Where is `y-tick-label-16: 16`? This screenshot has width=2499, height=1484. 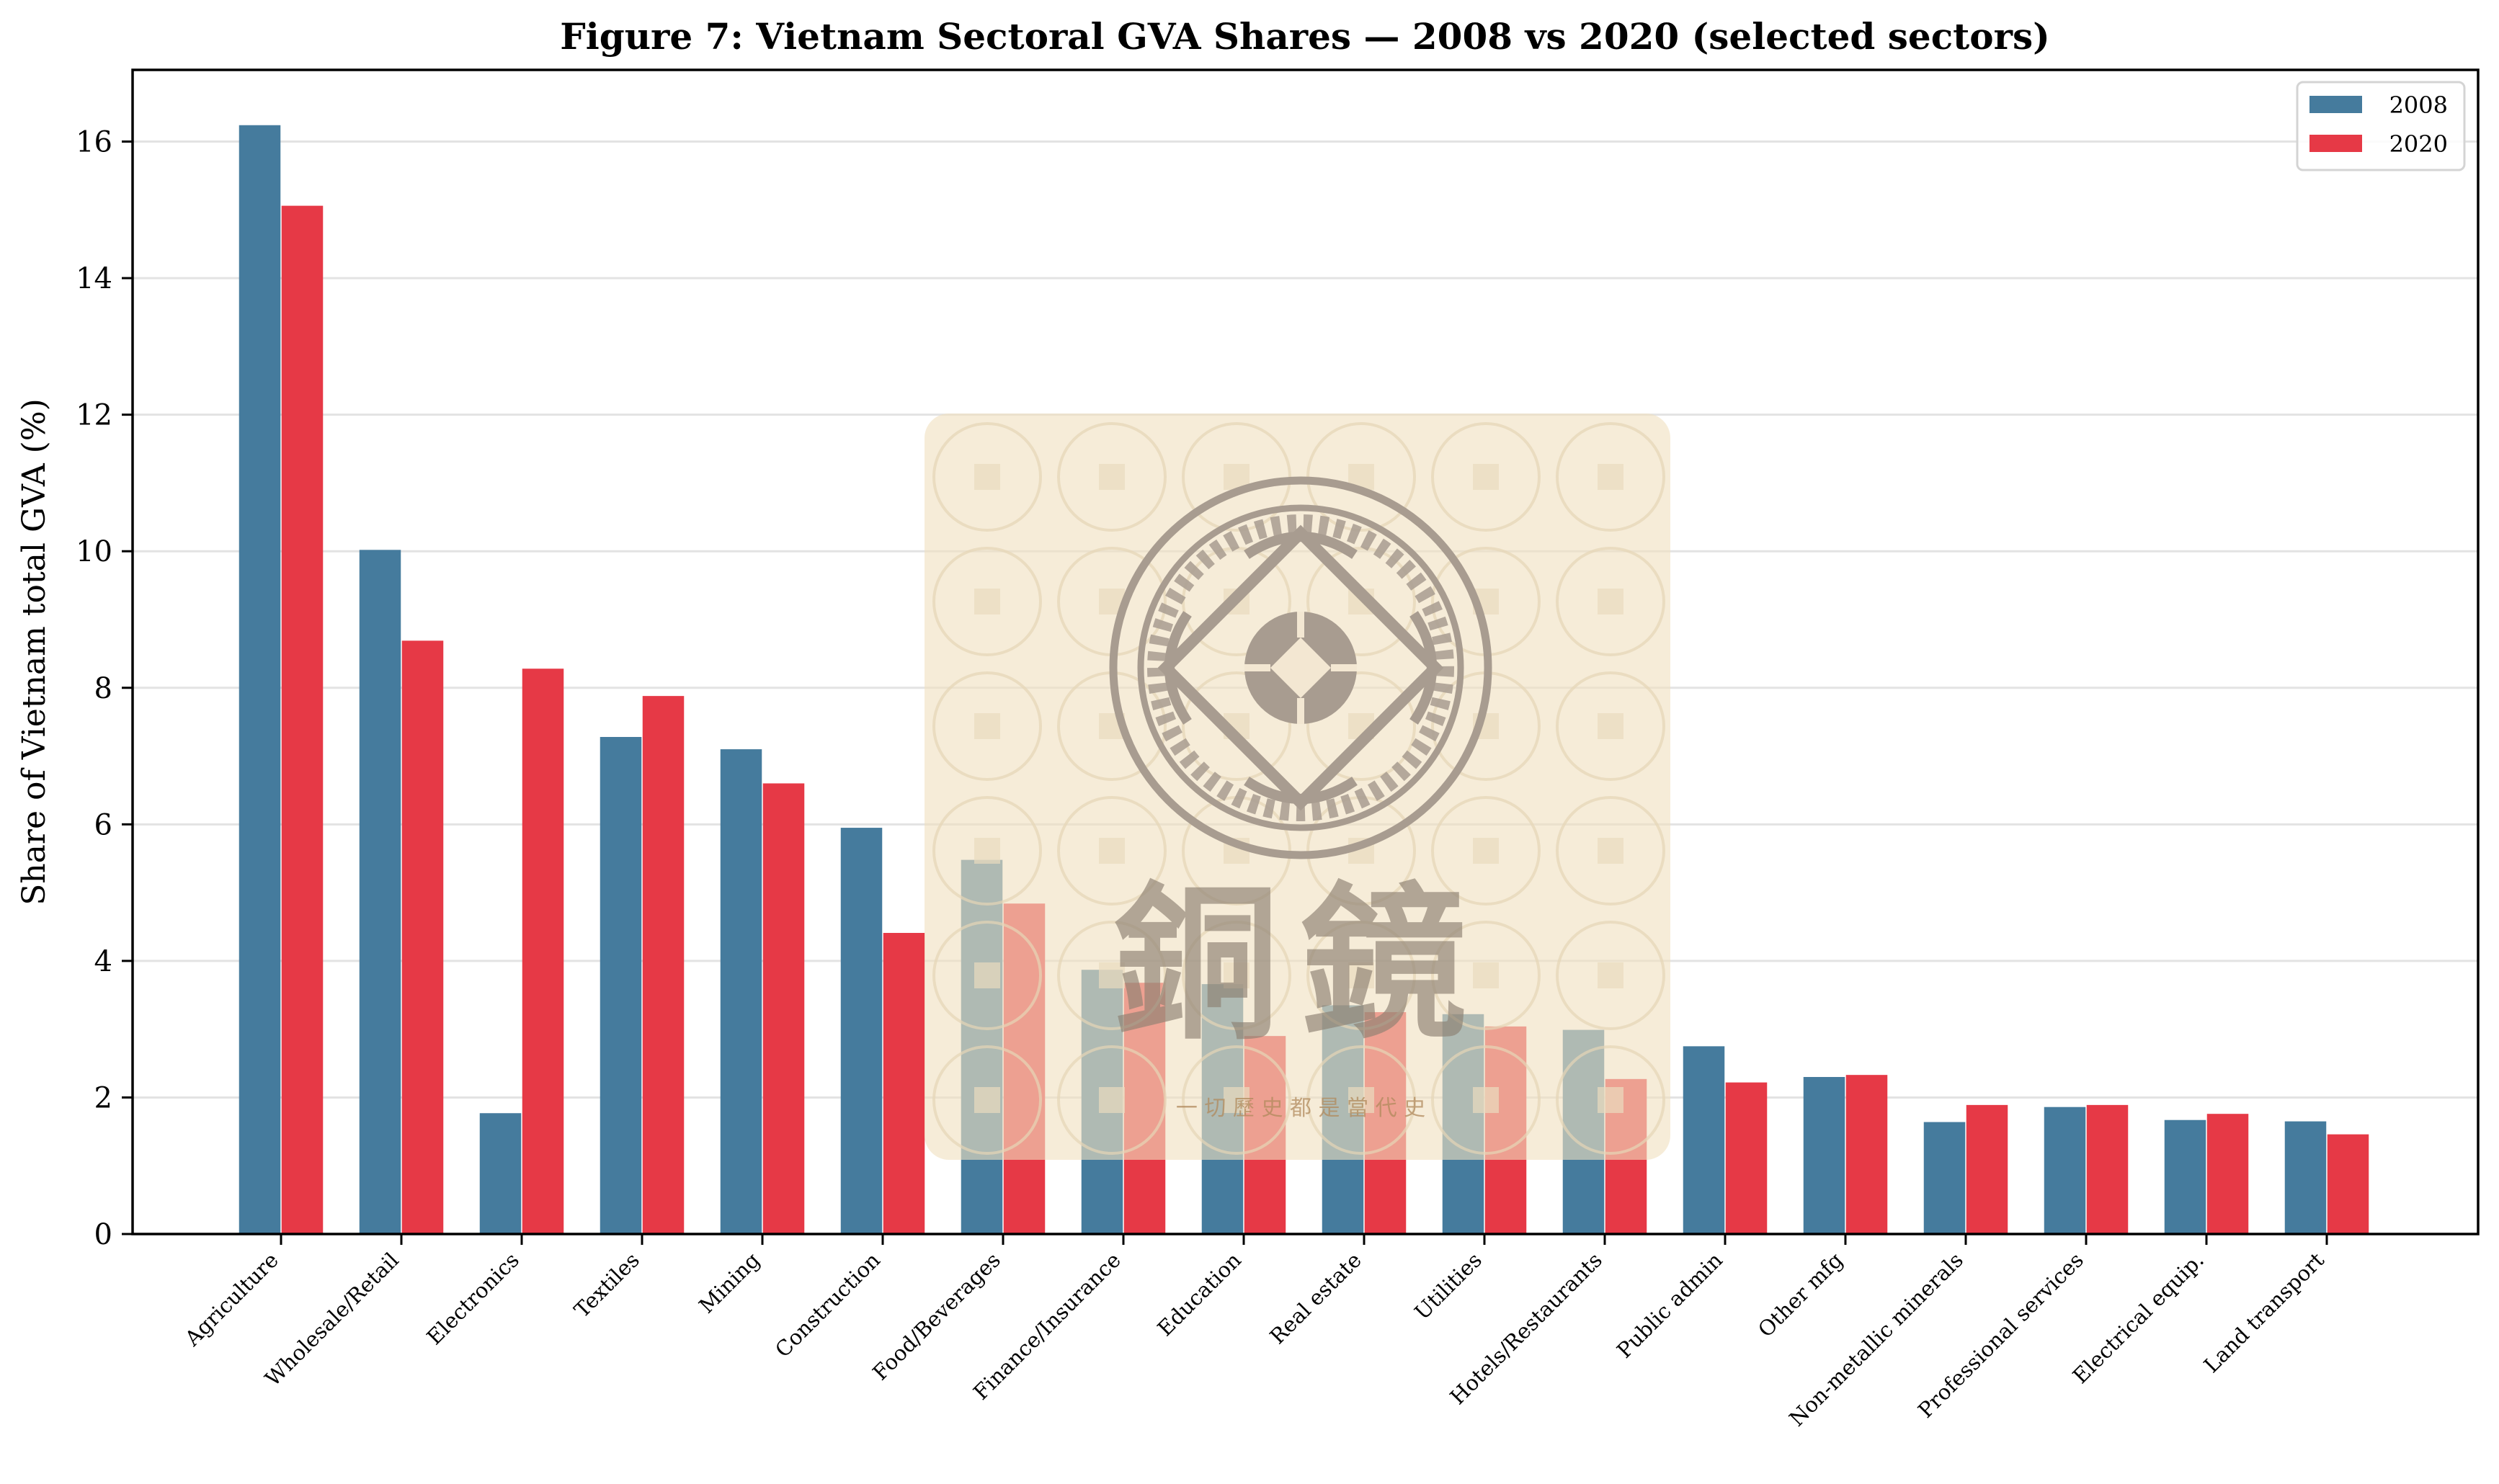
y-tick-label-16: 16 is located at coordinates (94, 142).